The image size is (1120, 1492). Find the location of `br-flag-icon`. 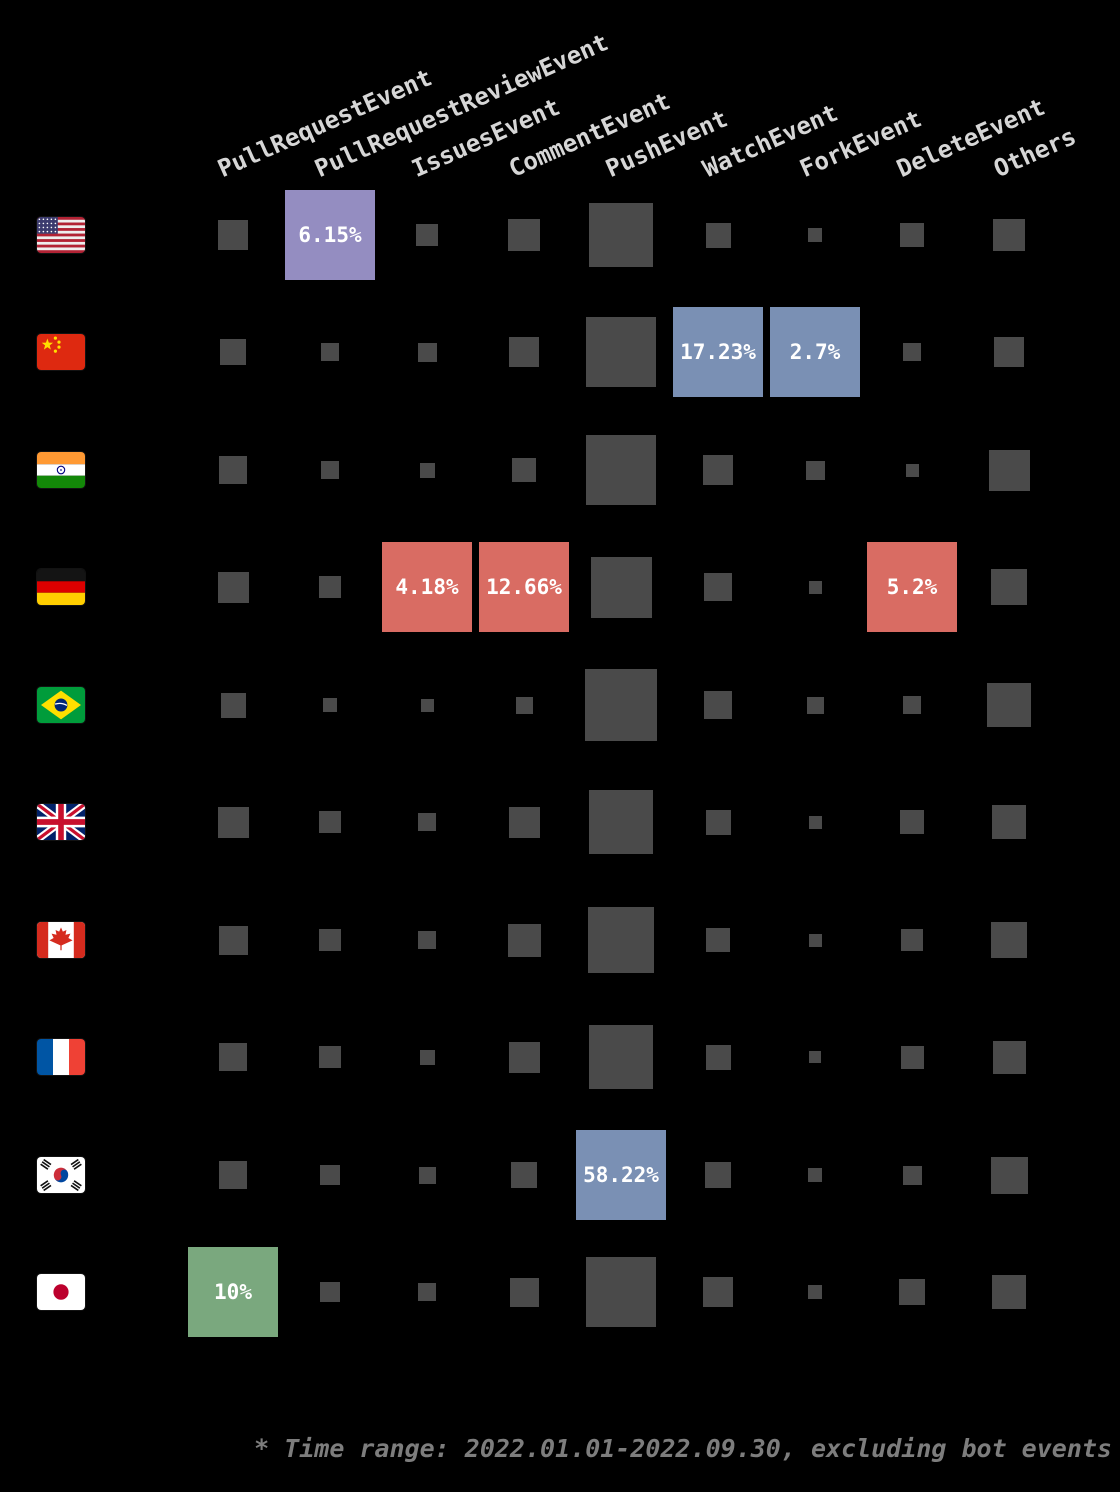

br-flag-icon is located at coordinates (61, 705).